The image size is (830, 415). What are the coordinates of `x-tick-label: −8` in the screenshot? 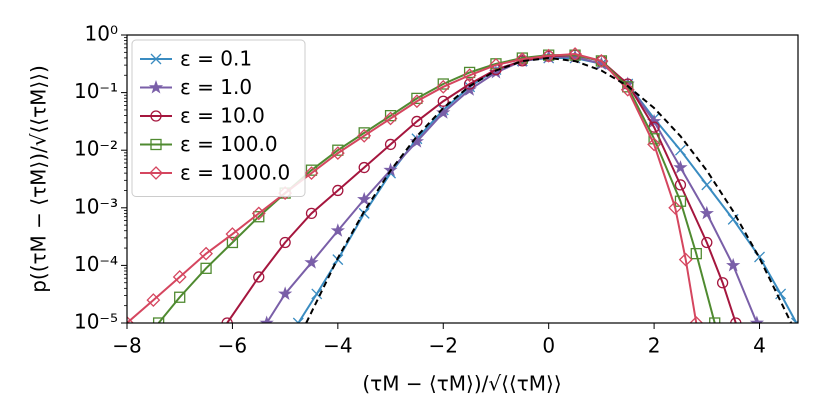 It's located at (126, 346).